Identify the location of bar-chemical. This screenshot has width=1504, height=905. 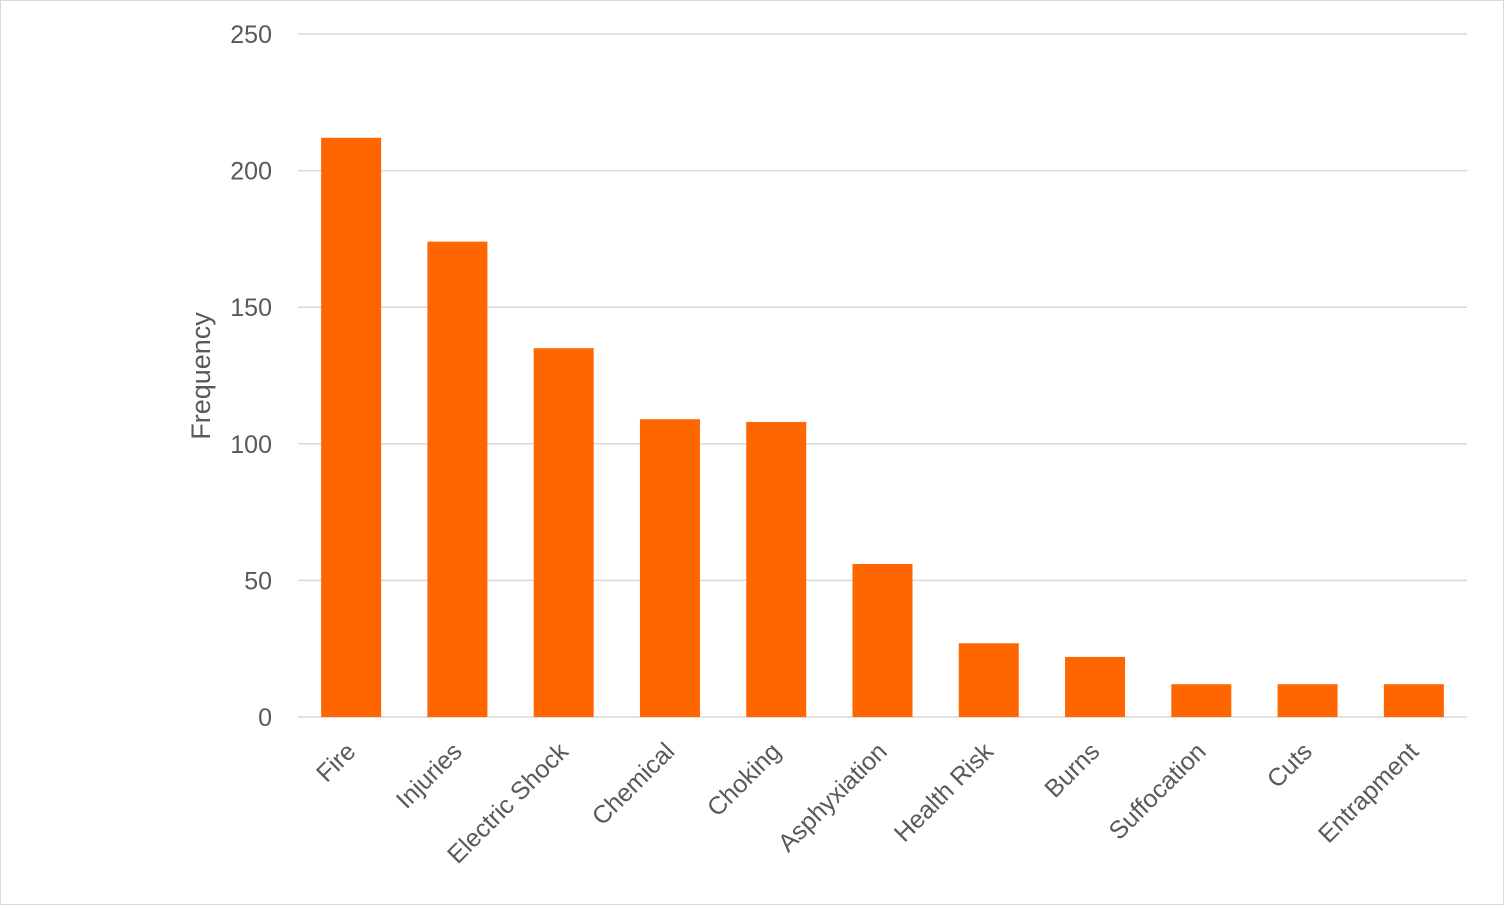
(669, 568).